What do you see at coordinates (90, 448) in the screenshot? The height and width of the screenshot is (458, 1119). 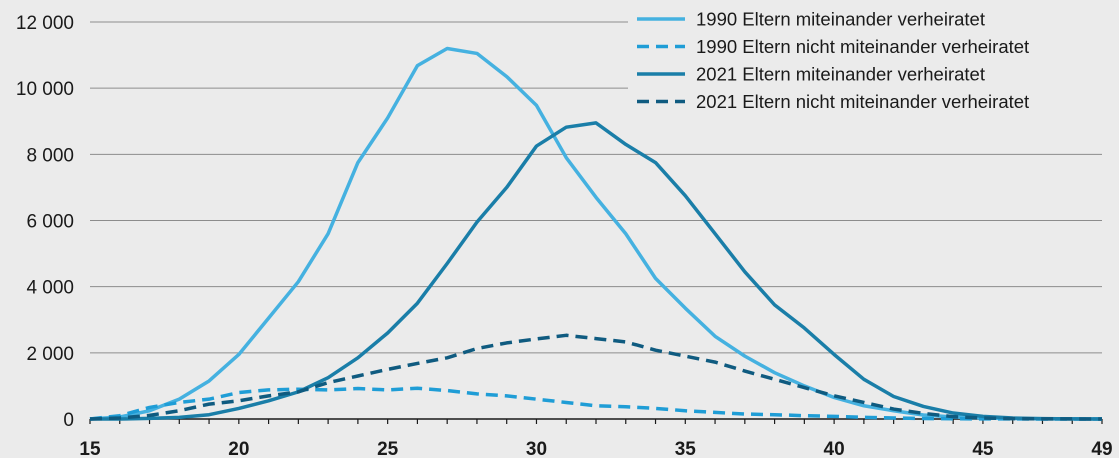 I see `x-tick-label: 15` at bounding box center [90, 448].